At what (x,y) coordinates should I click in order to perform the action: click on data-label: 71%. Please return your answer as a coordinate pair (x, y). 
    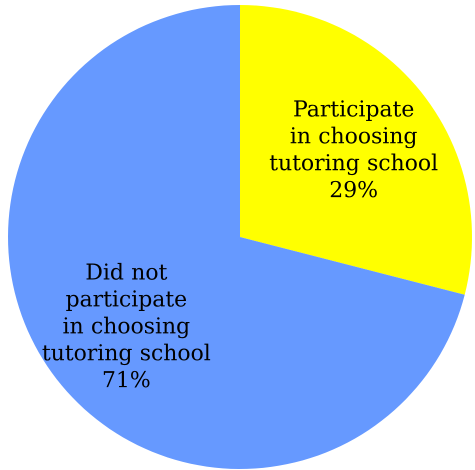
    Looking at the image, I should click on (127, 379).